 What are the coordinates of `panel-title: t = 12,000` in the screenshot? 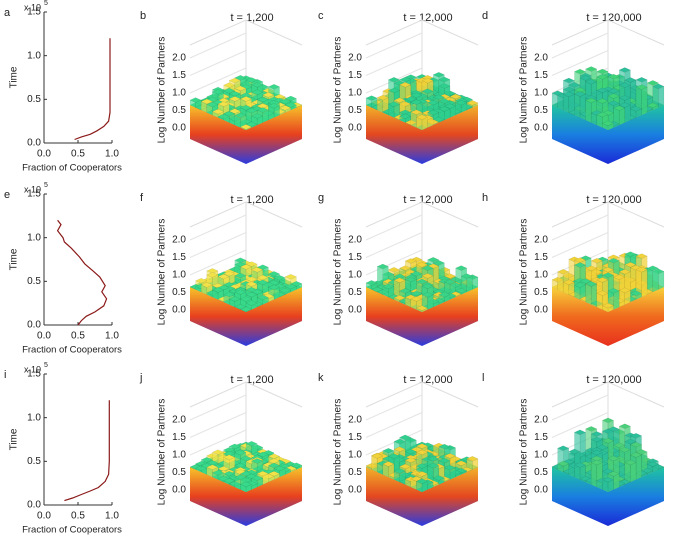 It's located at (427, 380).